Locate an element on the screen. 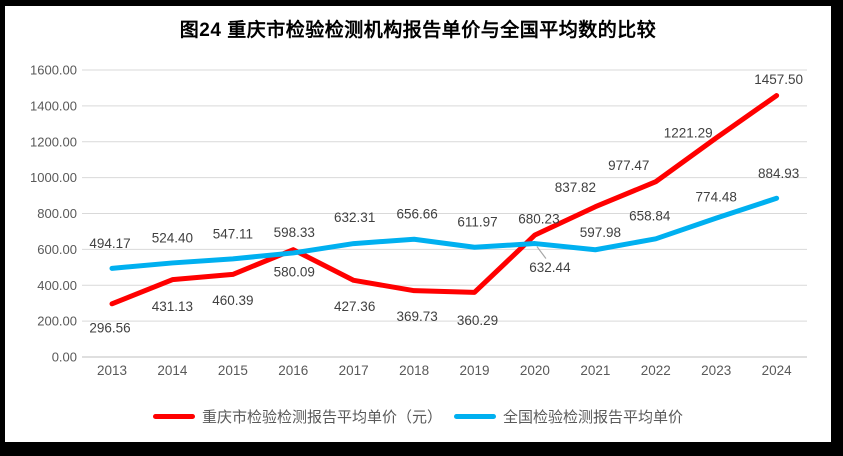  x-tick-label: 2013 is located at coordinates (112, 370).